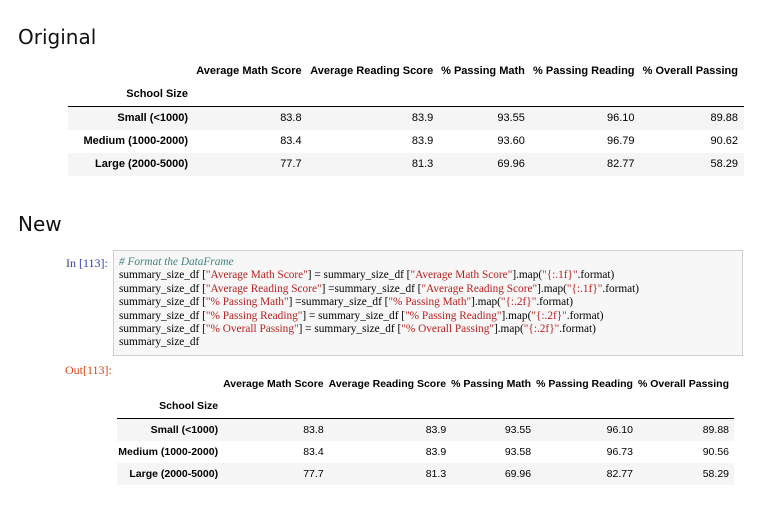  I want to click on table-cell: 93.60, so click(511, 141).